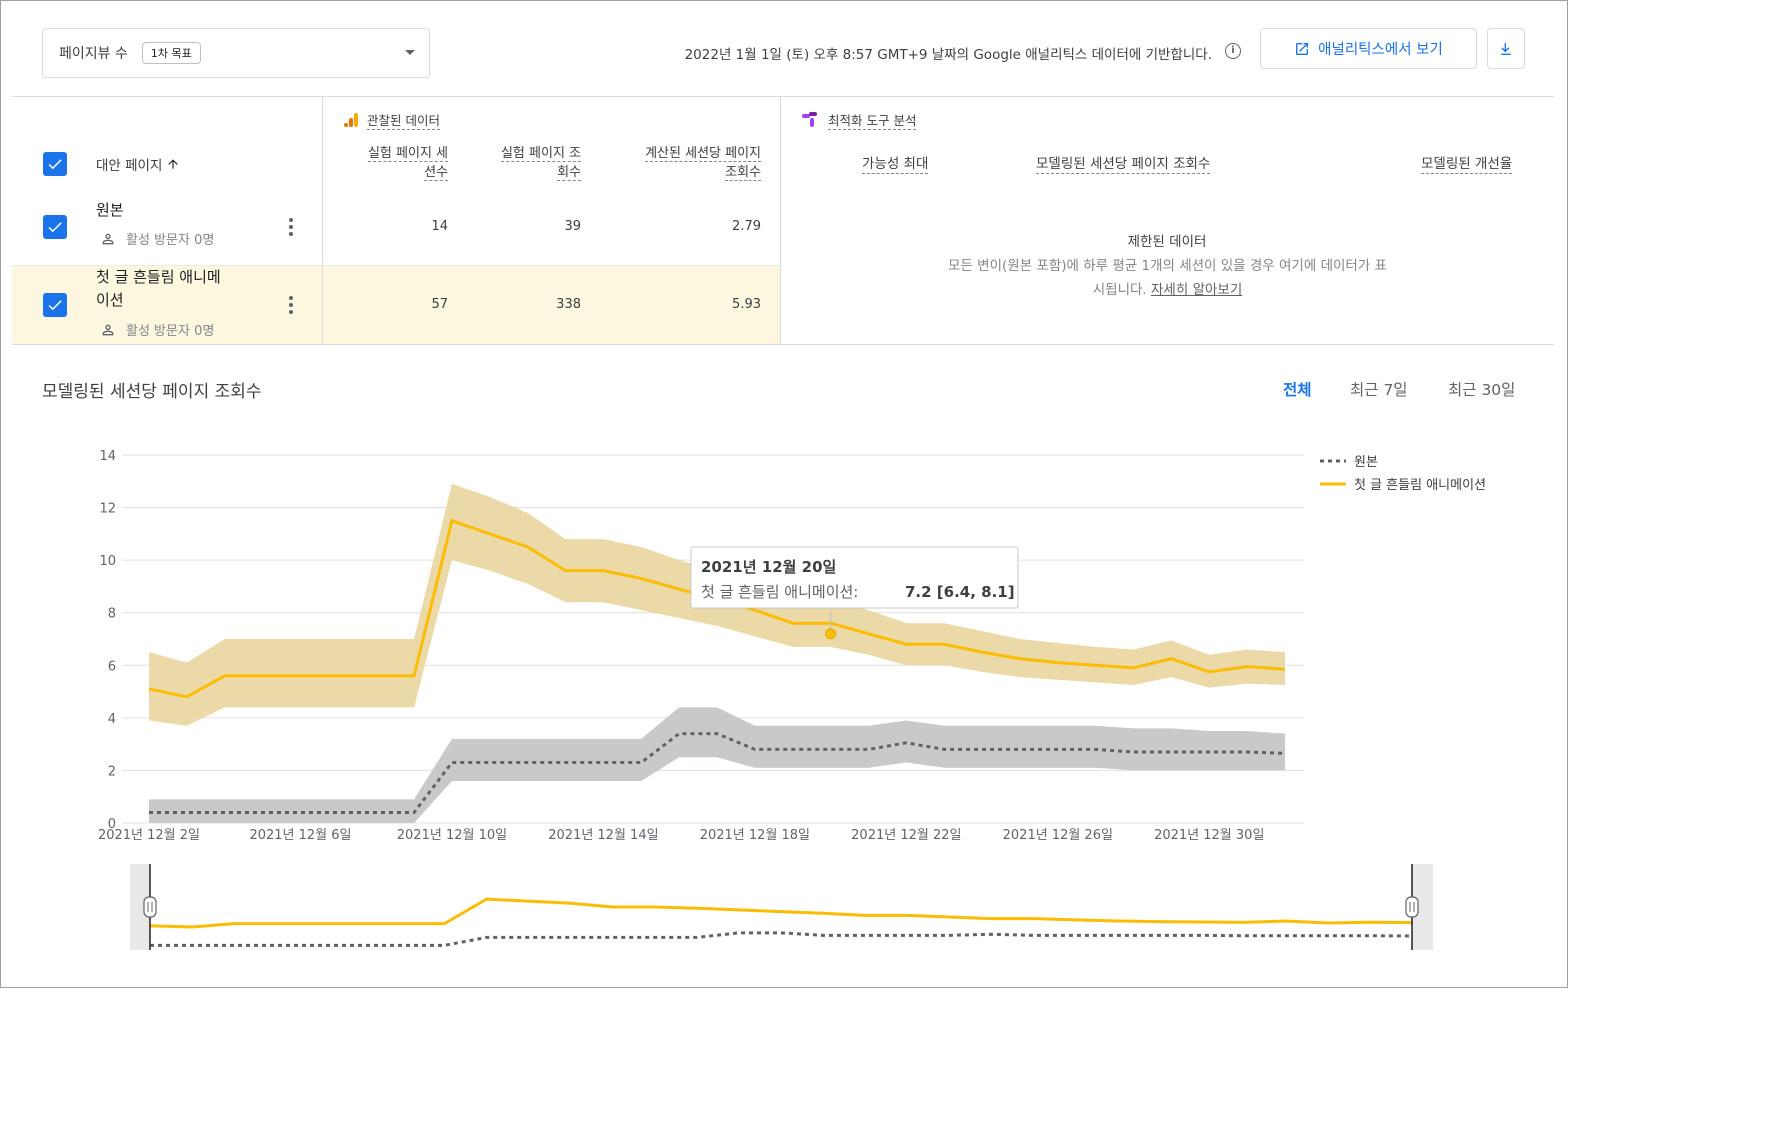 Image resolution: width=1792 pixels, height=1129 pixels. Describe the element at coordinates (1379, 390) in the screenshot. I see `tab-last-7-days: 최근 7일` at that location.